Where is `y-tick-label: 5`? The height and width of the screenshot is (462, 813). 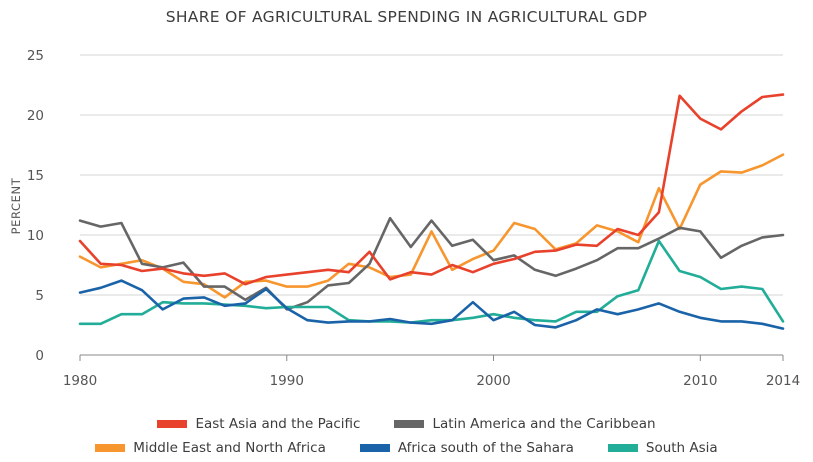
y-tick-label: 5 is located at coordinates (39, 296).